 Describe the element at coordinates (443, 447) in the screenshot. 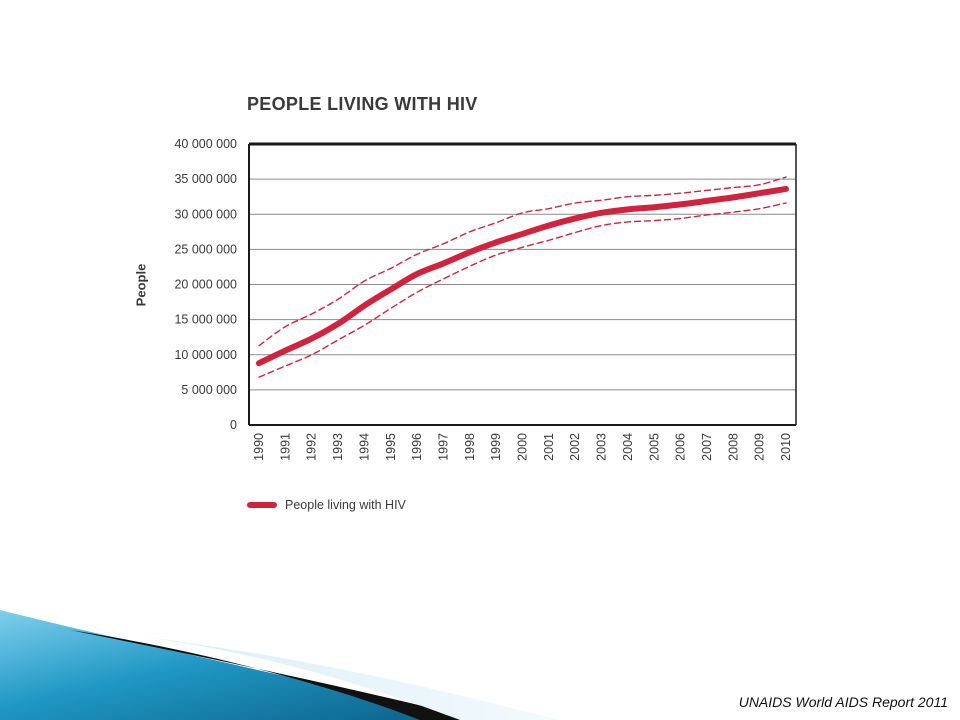

I see `x-tick-label: 1997` at that location.